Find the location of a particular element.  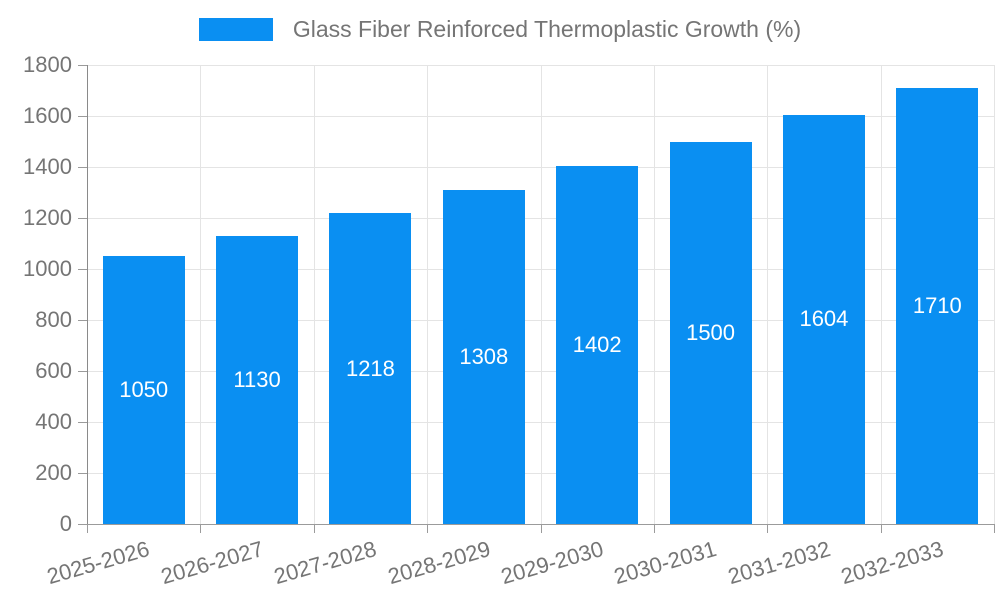

bar-value-label: 1500 is located at coordinates (711, 332).